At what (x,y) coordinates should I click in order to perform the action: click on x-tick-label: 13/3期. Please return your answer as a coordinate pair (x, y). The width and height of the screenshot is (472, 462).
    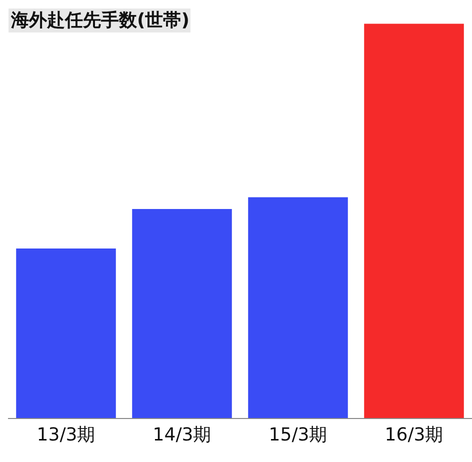
    Looking at the image, I should click on (66, 435).